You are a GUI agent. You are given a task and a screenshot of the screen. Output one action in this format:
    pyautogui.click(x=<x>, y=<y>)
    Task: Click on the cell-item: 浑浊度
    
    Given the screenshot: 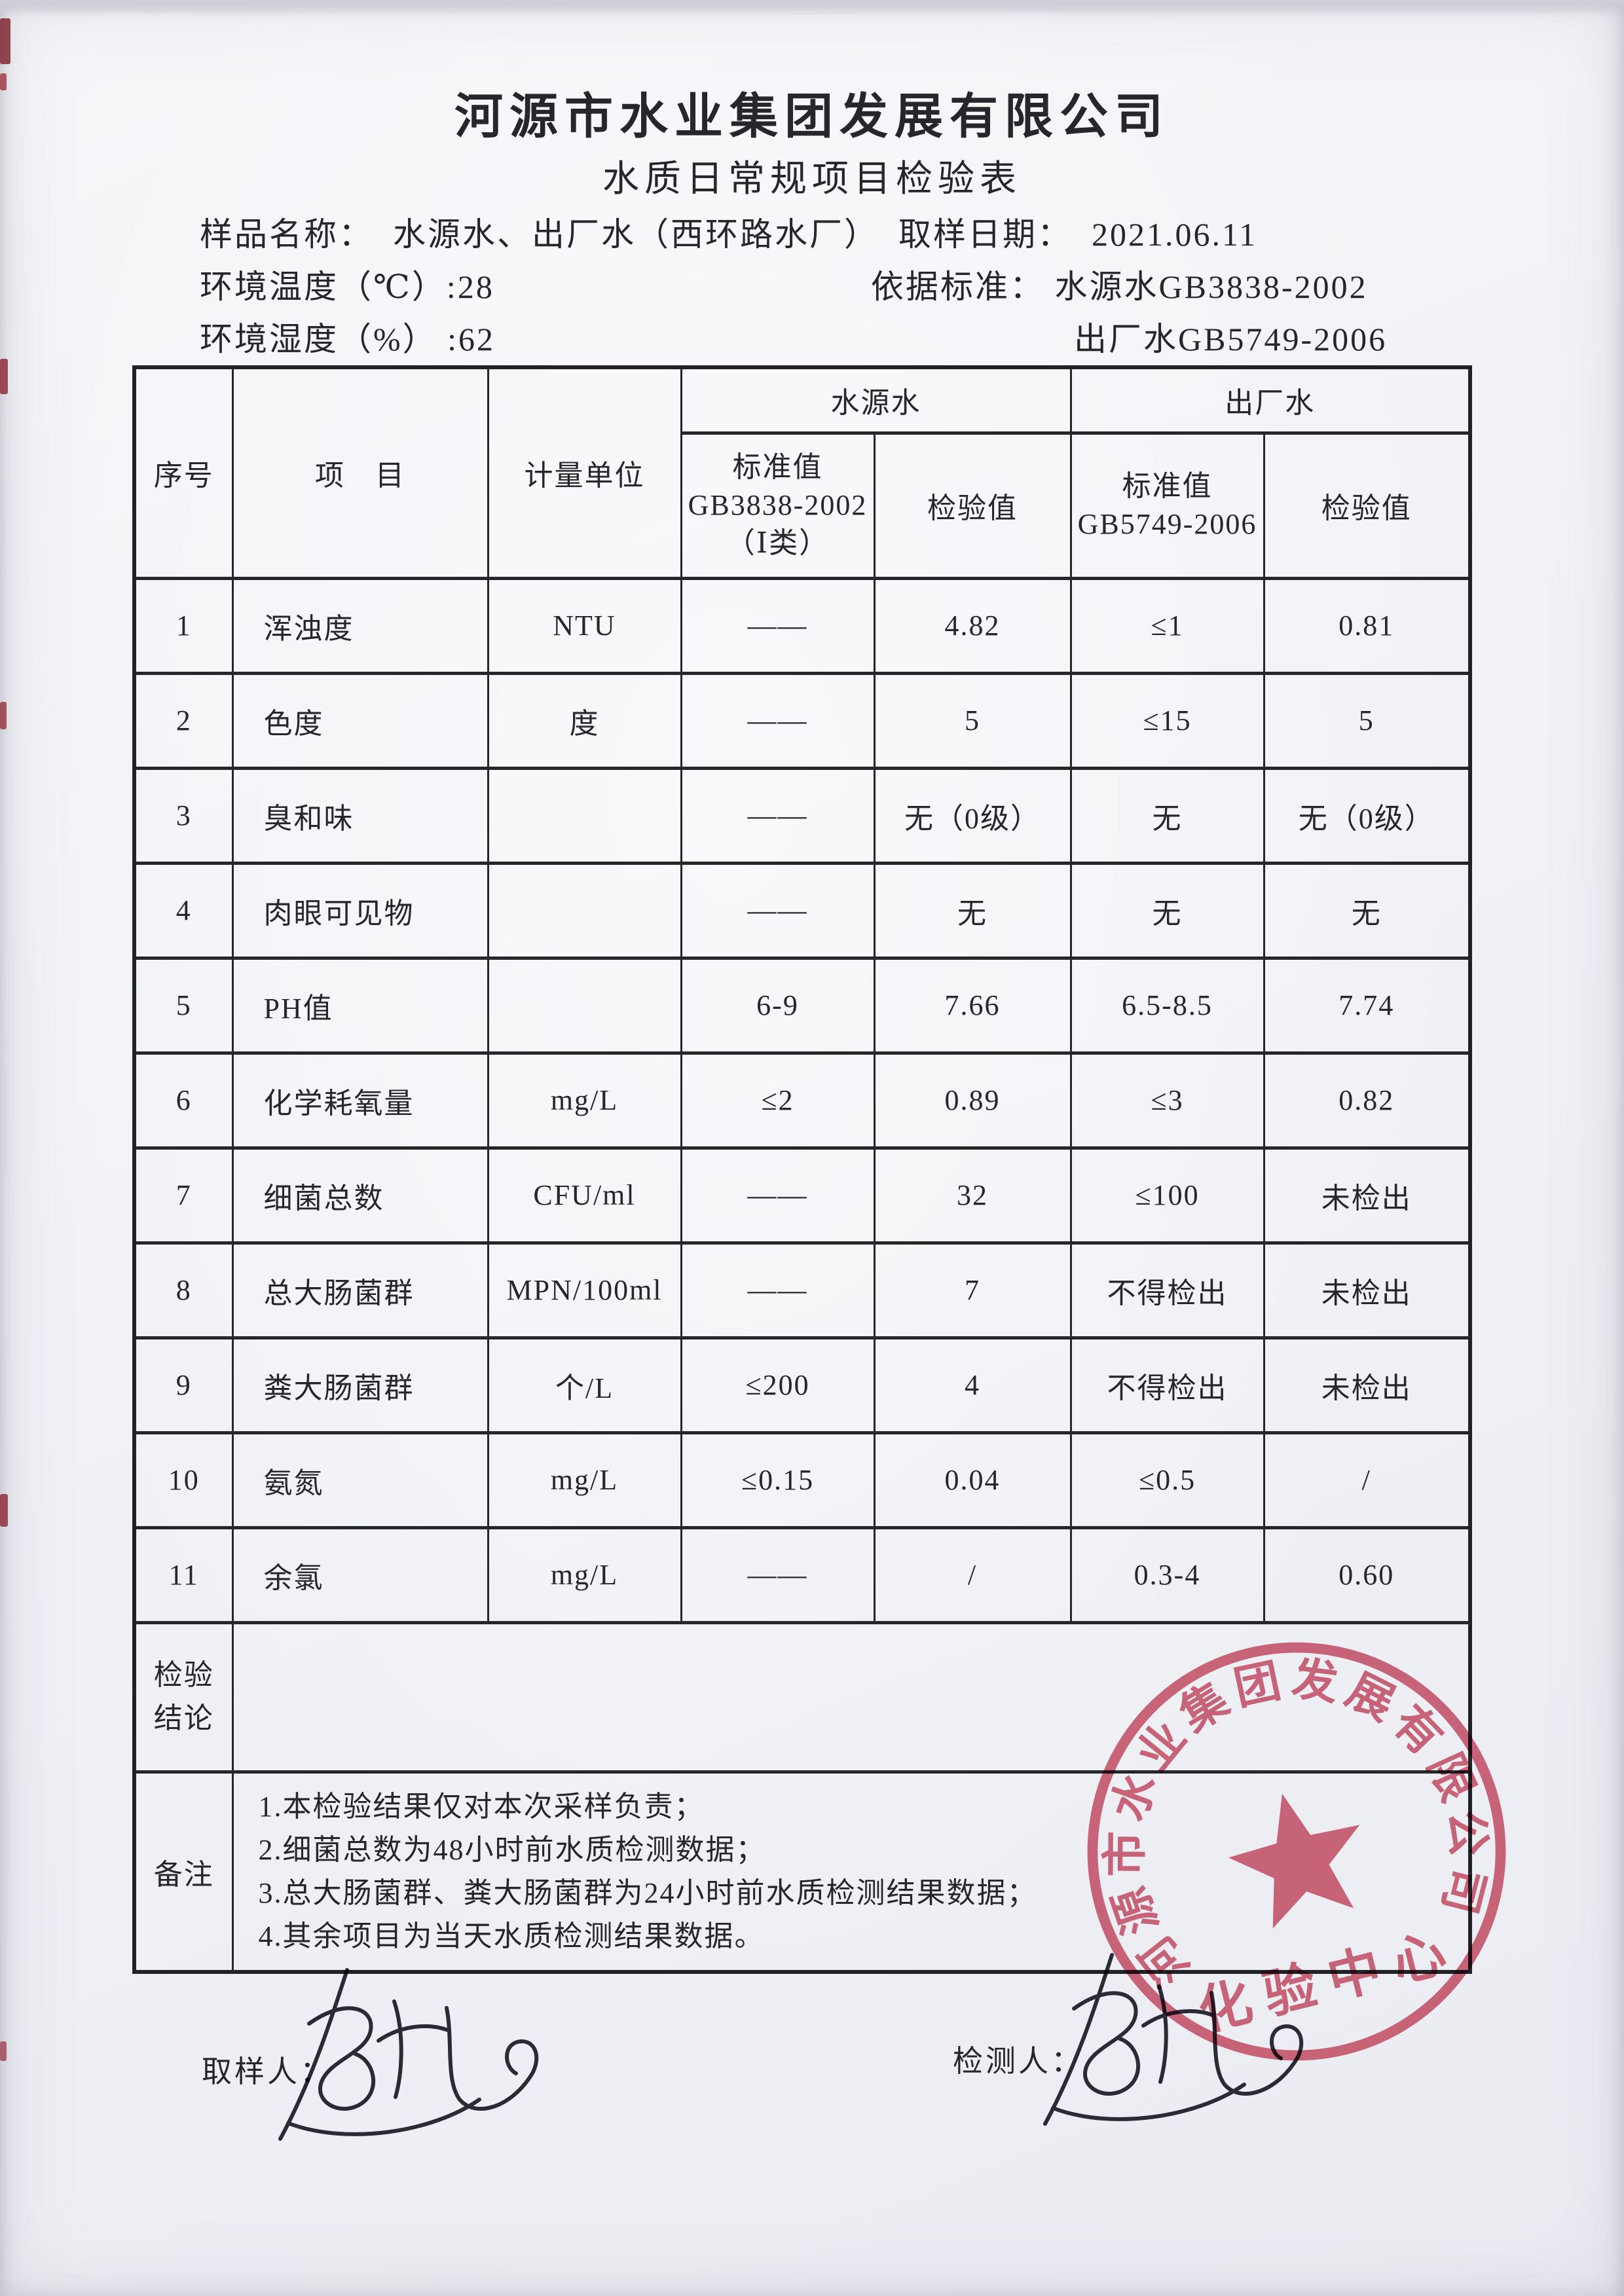 What is the action you would take?
    pyautogui.click(x=360, y=625)
    